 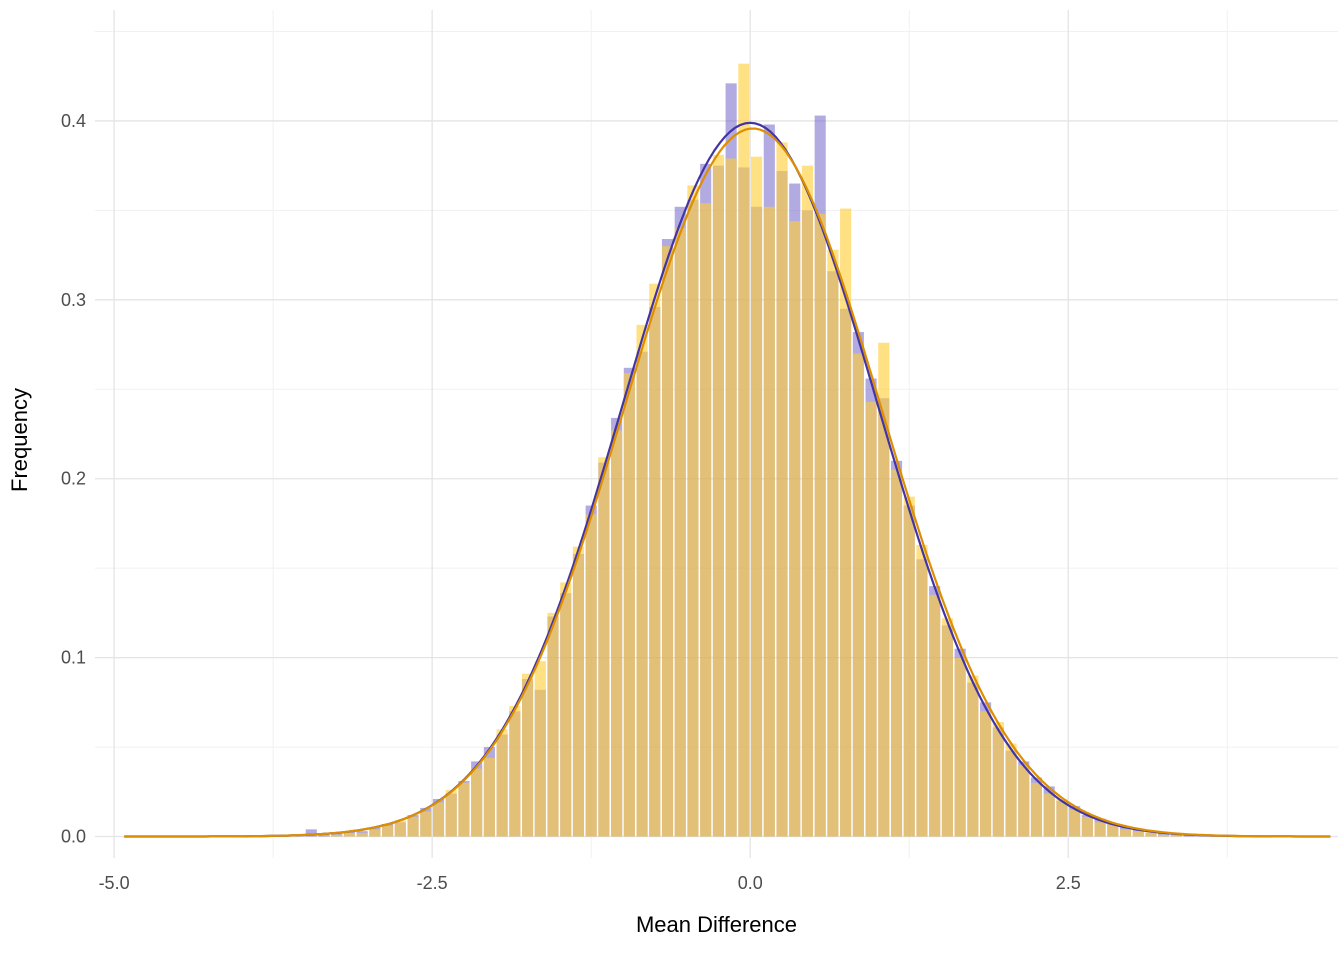 What do you see at coordinates (432, 883) in the screenshot?
I see `x-tick-label: -2.5` at bounding box center [432, 883].